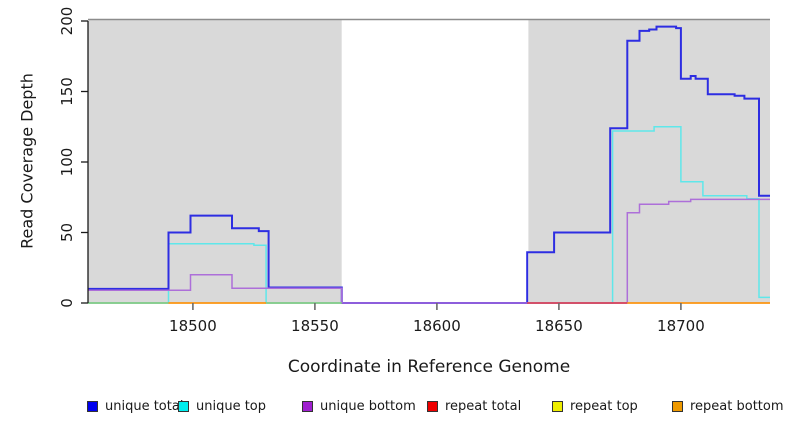 The height and width of the screenshot is (432, 792). I want to click on y-tick-label: 100, so click(67, 162).